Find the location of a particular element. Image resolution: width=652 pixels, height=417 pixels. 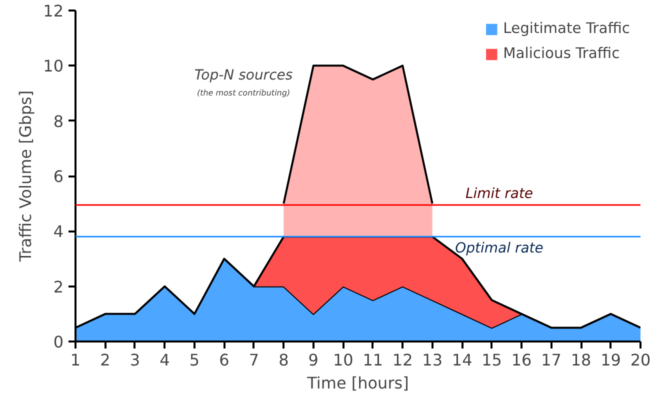

x-tick-label: 17 is located at coordinates (551, 360).